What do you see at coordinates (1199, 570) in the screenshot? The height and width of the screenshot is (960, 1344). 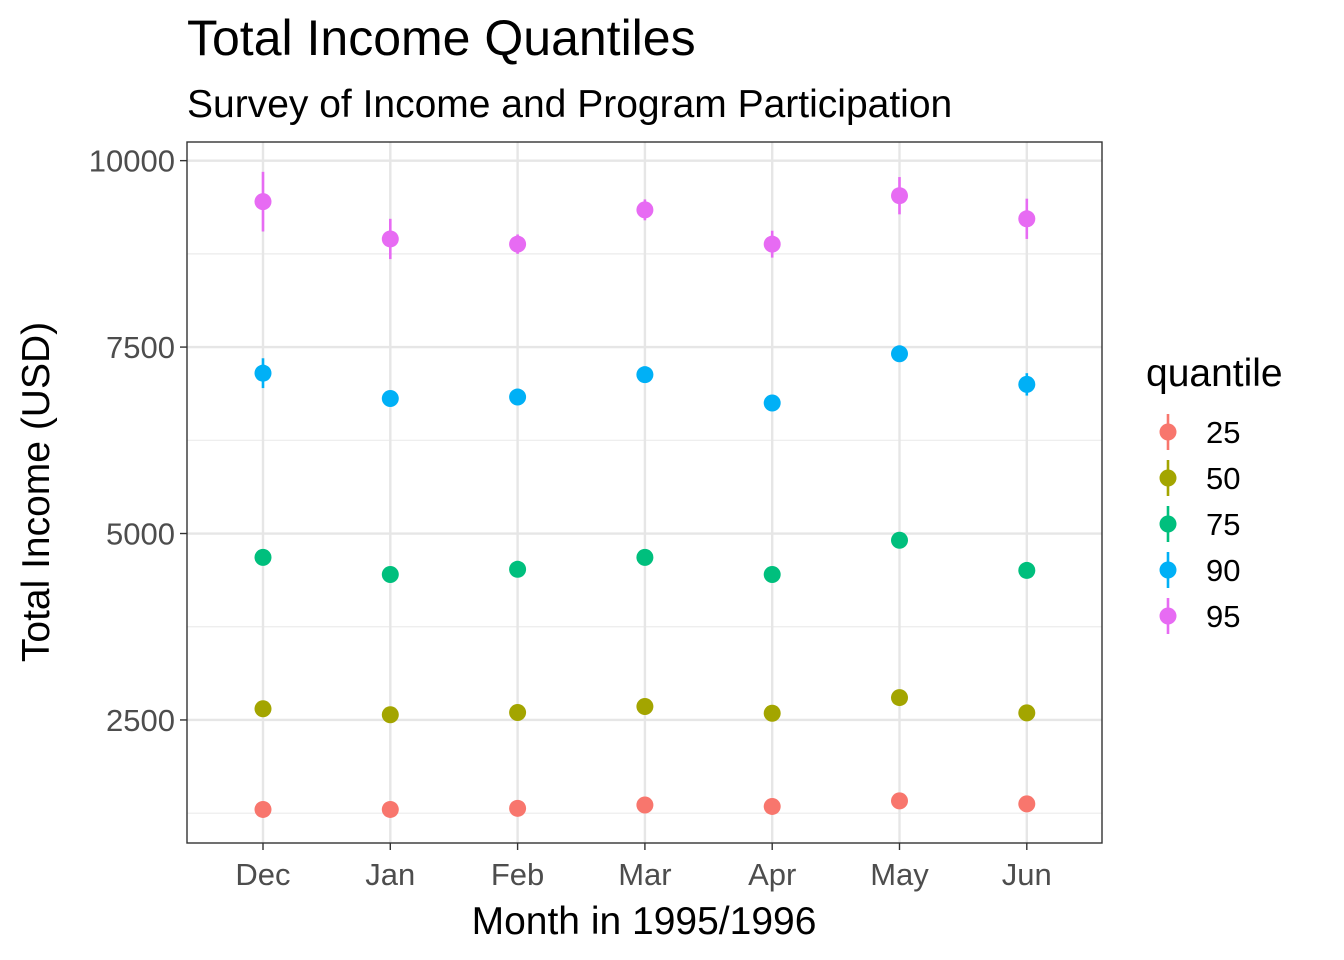 I see `legend-item-90: 90` at bounding box center [1199, 570].